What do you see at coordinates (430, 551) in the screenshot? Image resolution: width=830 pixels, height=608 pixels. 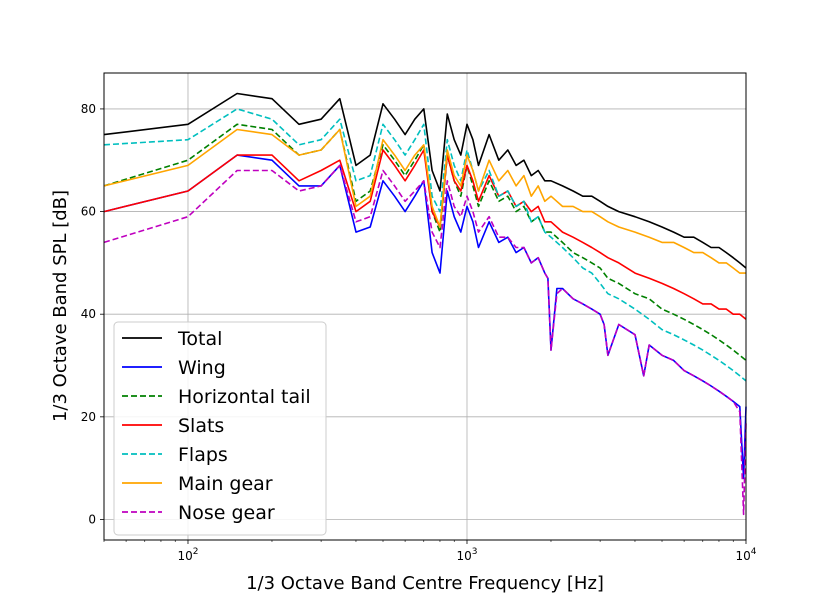 I see `x-axis: 10² 10³ 10⁴` at bounding box center [430, 551].